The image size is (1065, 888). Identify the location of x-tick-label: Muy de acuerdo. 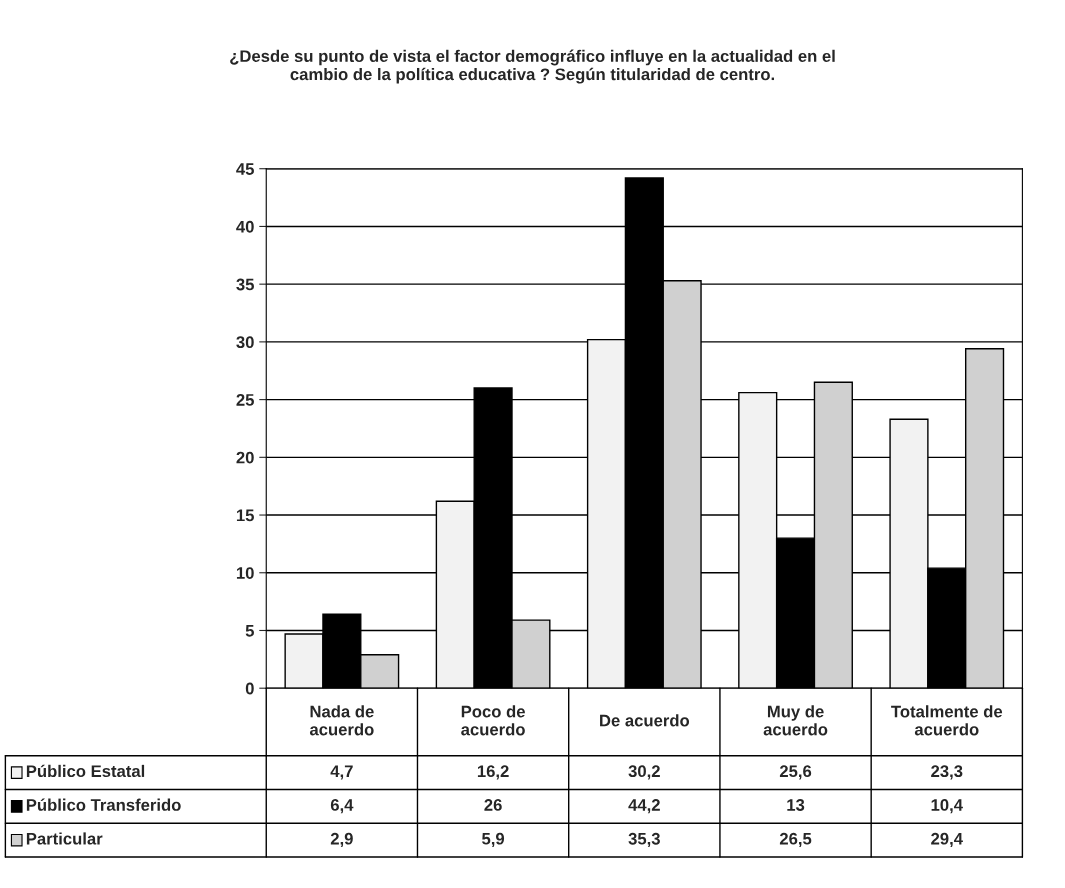
(795, 720).